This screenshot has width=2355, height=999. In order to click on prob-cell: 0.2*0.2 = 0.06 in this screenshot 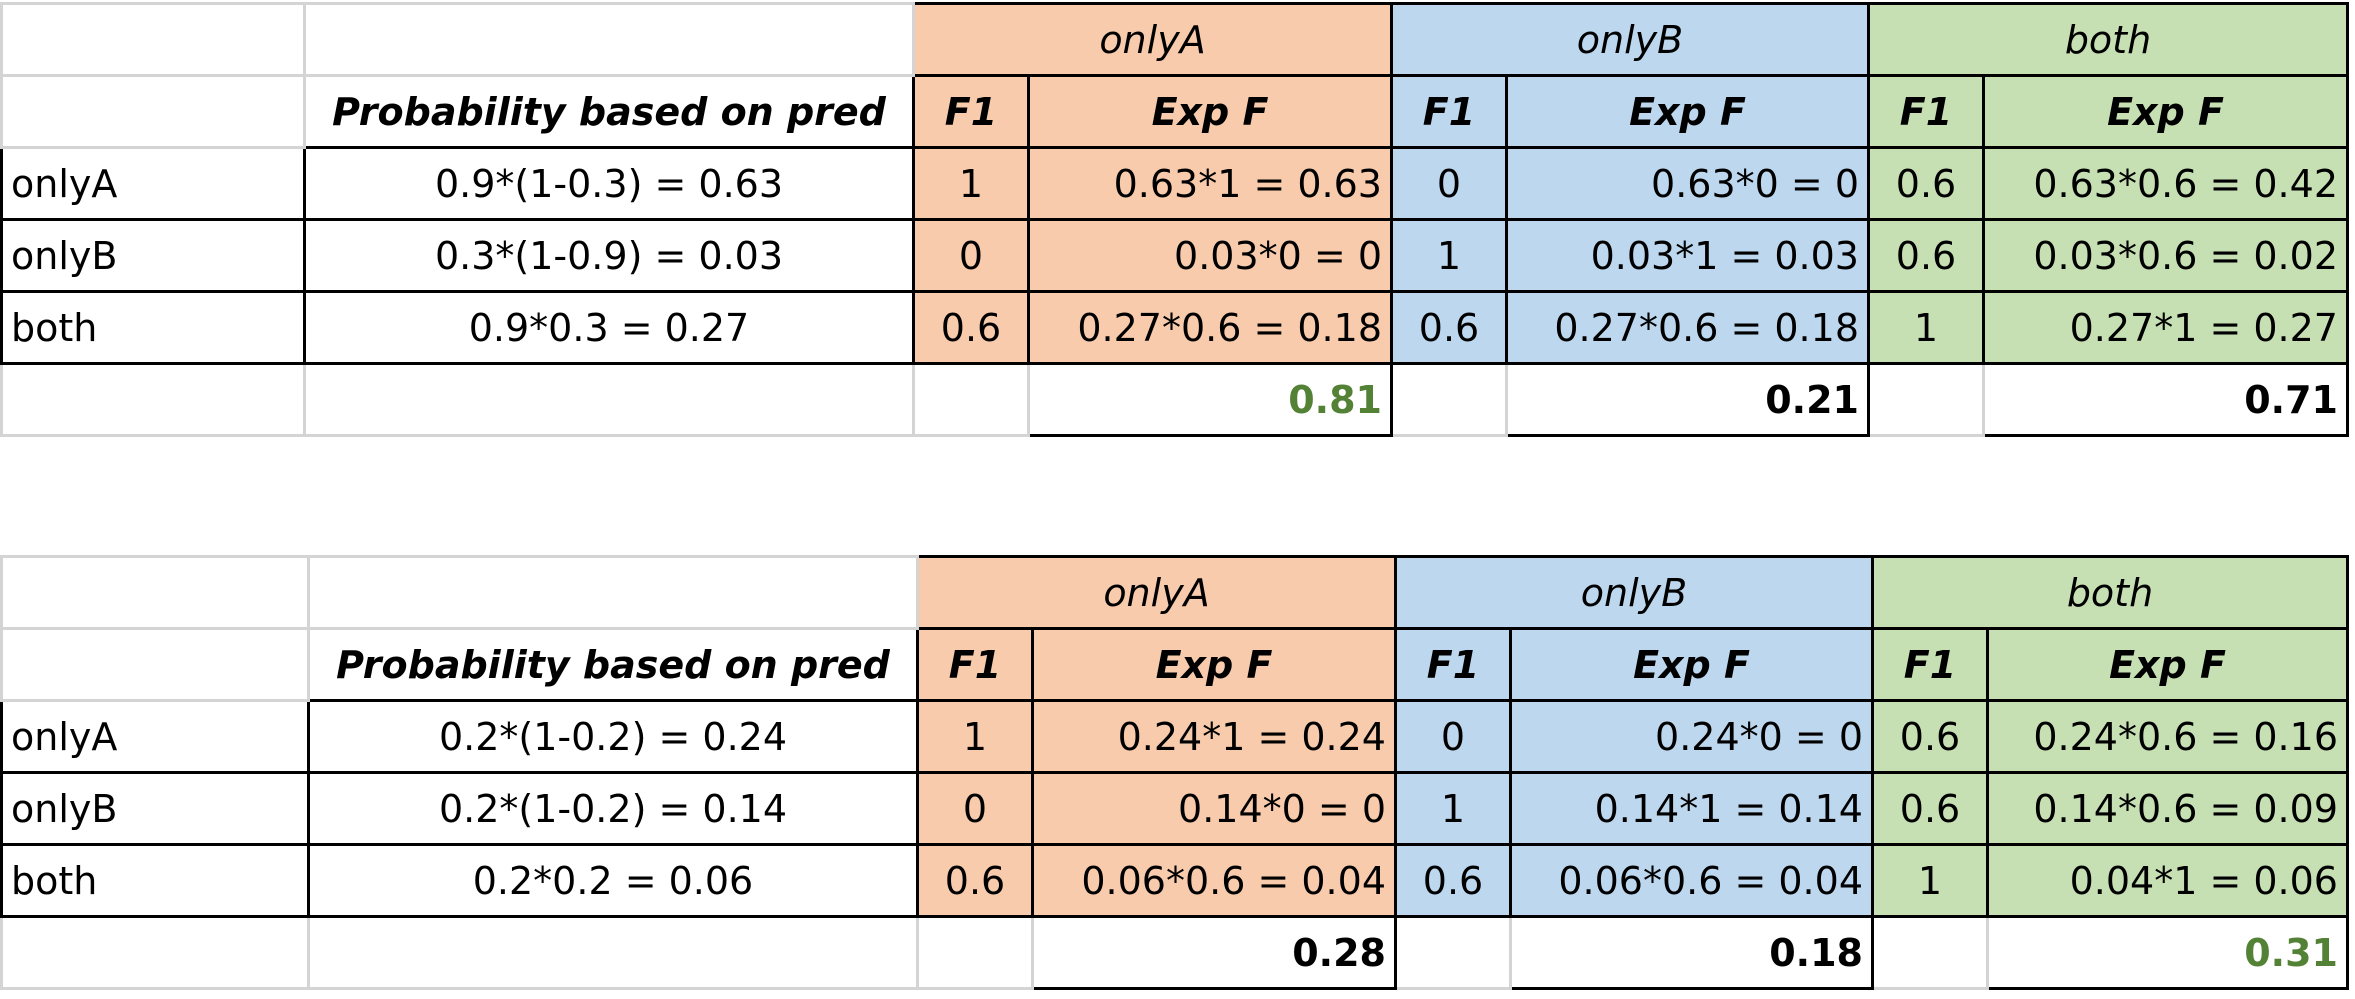, I will do `click(613, 880)`.